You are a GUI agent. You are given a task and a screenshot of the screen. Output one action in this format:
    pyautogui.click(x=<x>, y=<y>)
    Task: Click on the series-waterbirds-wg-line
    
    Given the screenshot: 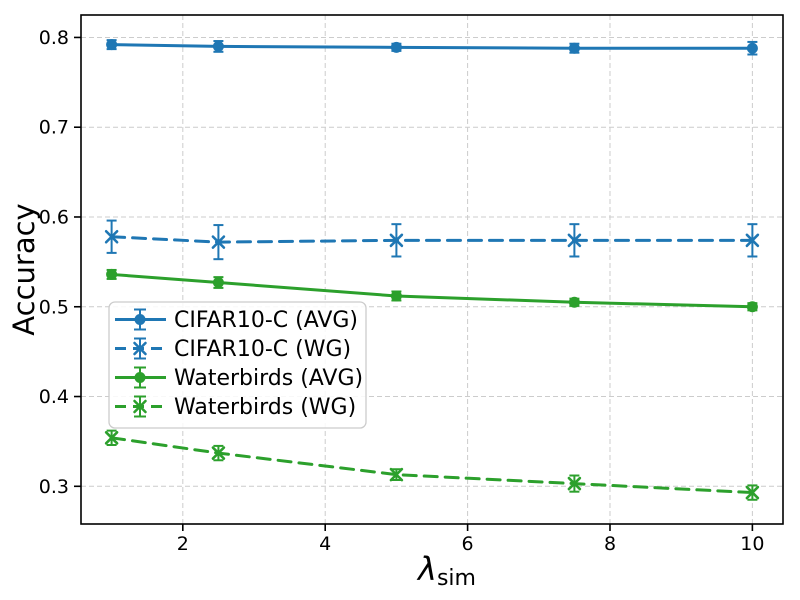 What is the action you would take?
    pyautogui.click(x=432, y=465)
    